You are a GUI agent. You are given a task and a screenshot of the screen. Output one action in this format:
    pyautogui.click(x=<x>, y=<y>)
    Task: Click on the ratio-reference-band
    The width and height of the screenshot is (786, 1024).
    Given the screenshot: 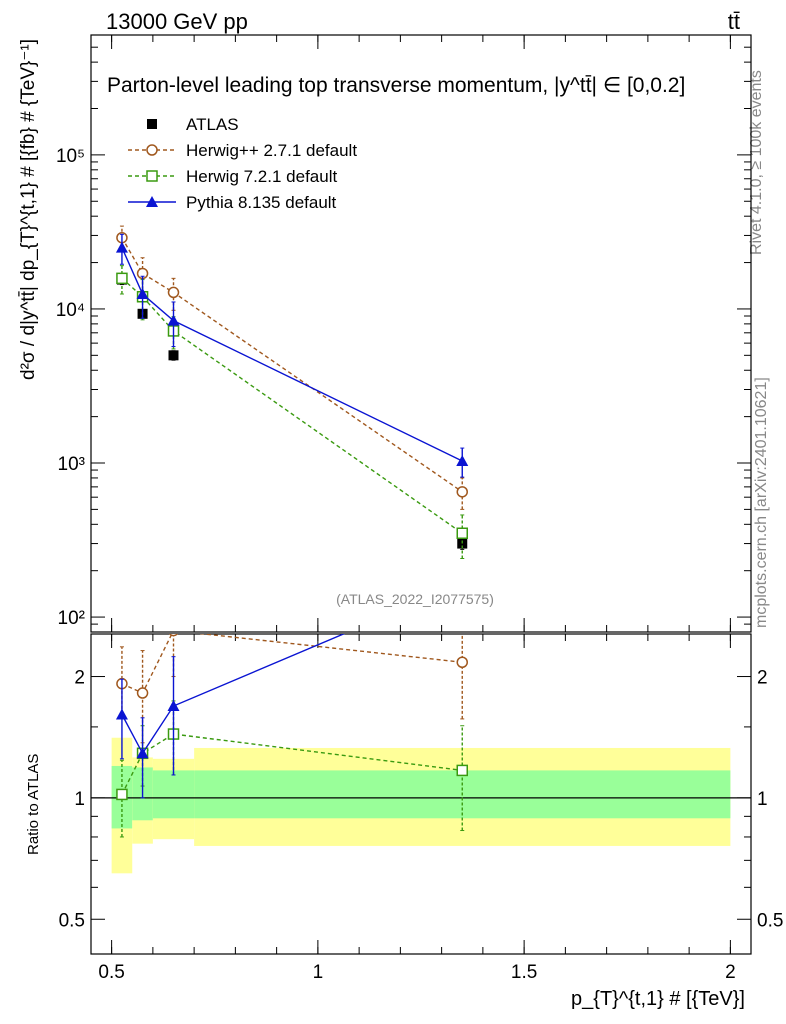 What is the action you would take?
    pyautogui.click(x=421, y=805)
    